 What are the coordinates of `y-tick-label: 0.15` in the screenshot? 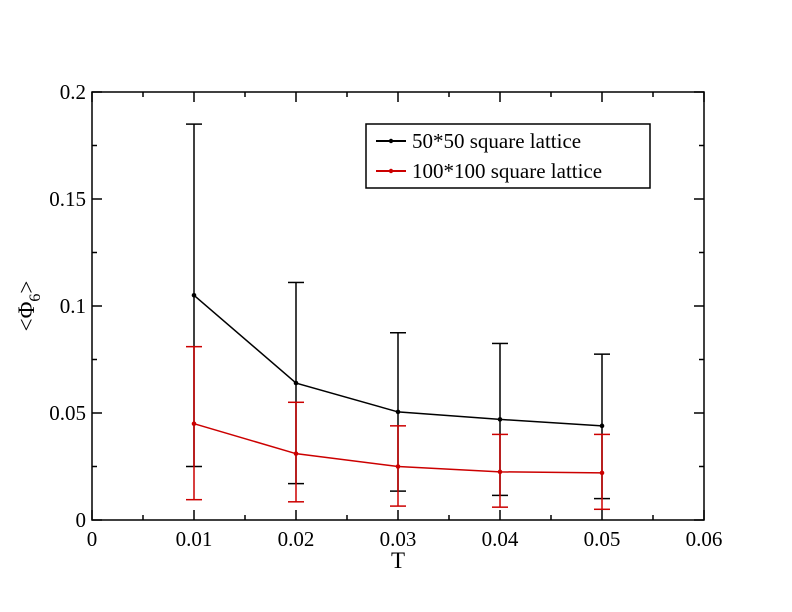 It's located at (67, 199).